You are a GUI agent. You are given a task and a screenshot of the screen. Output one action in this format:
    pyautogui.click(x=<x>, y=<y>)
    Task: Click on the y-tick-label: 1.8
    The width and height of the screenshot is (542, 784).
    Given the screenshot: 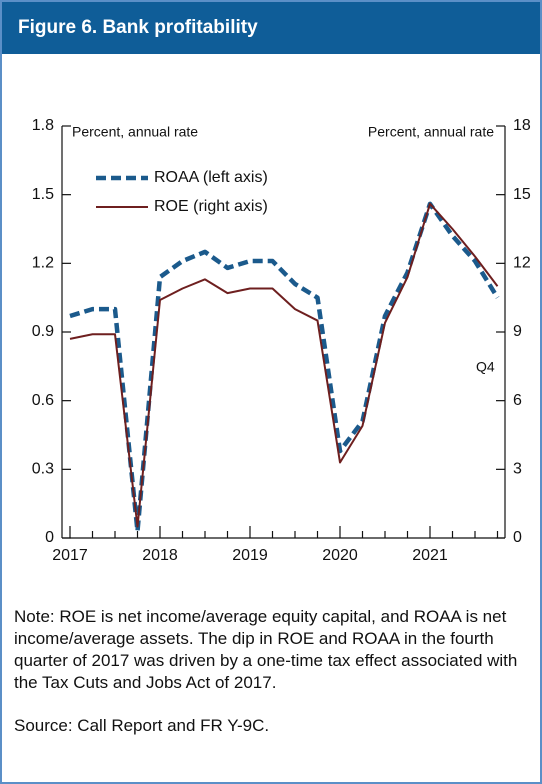 What is the action you would take?
    pyautogui.click(x=43, y=125)
    